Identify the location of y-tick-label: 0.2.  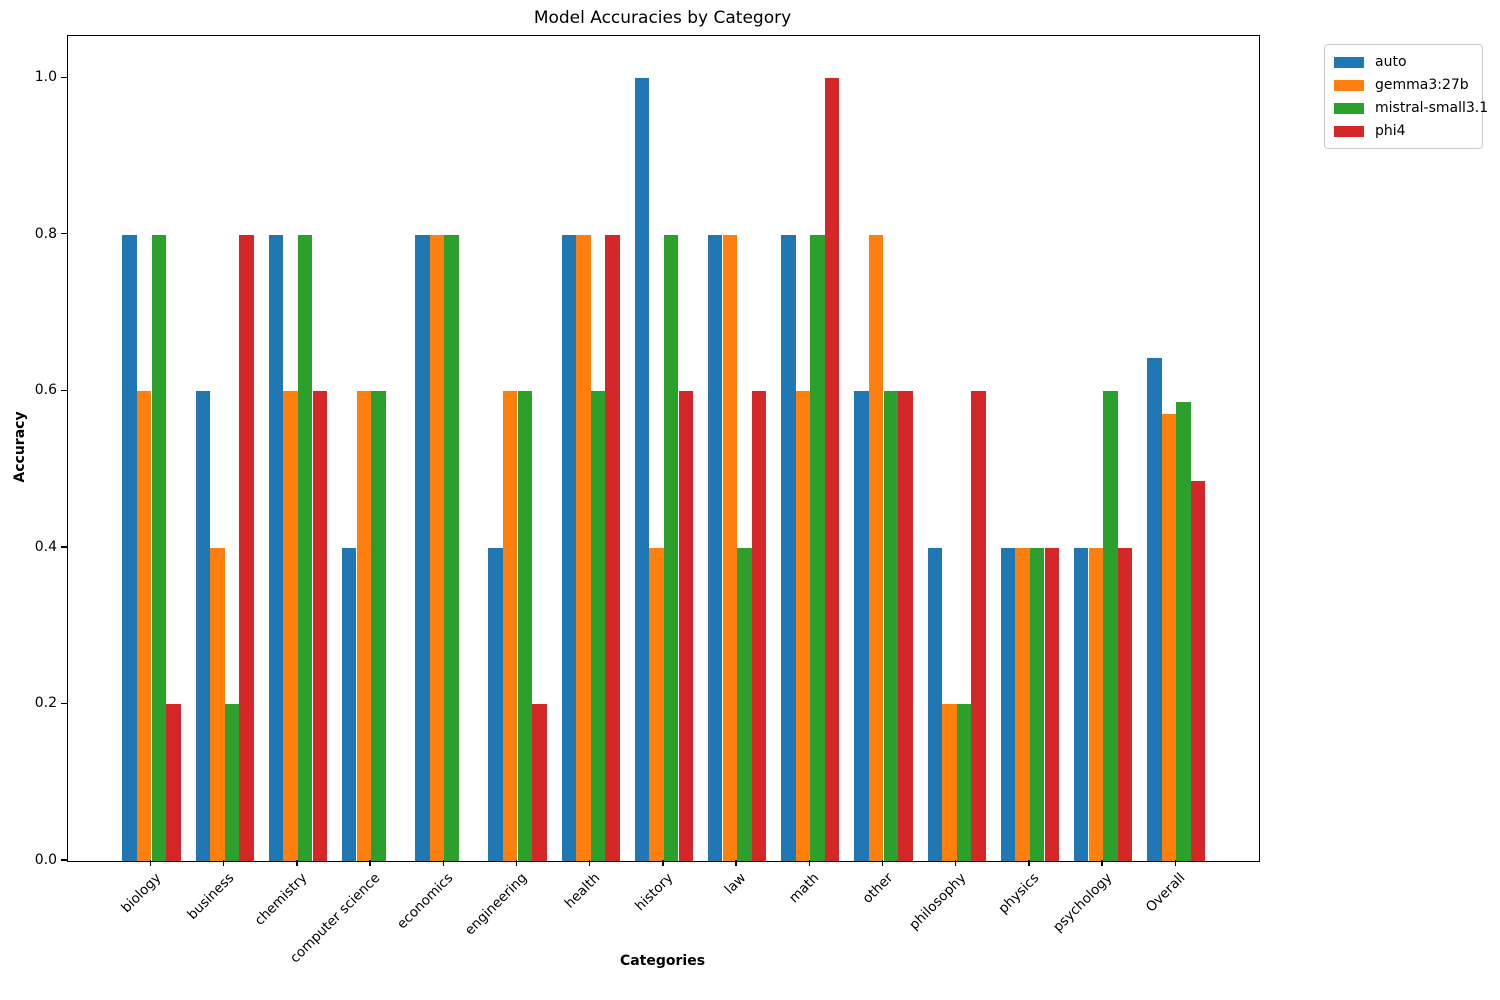
(45, 703).